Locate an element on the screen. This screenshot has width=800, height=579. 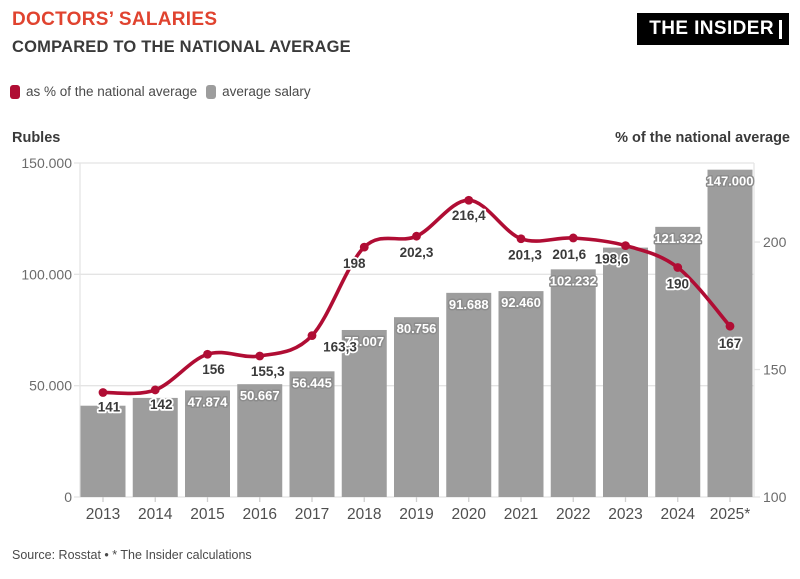
line-point-2023 is located at coordinates (625, 246).